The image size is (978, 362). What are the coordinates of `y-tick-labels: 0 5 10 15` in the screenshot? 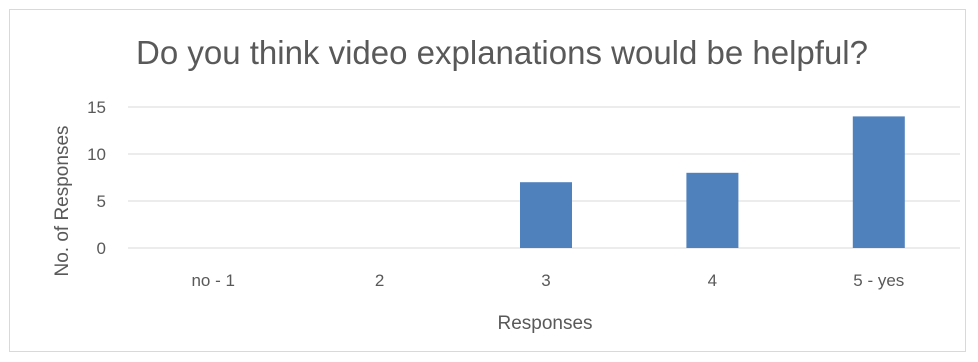 It's located at (96, 178).